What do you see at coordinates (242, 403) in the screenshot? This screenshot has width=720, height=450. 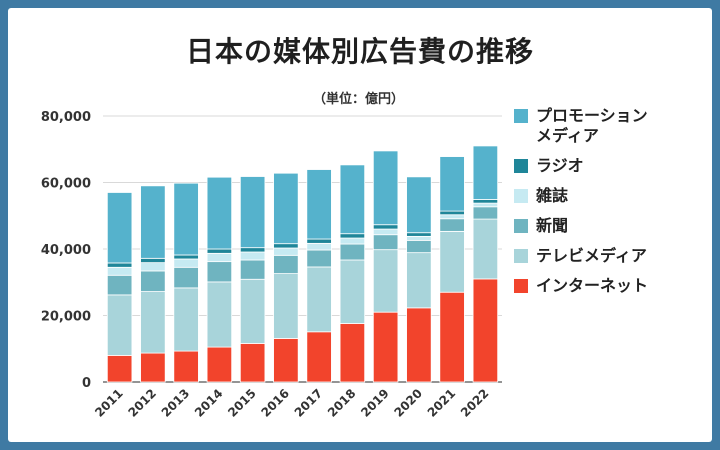 I see `x-tick-label: 2015` at bounding box center [242, 403].